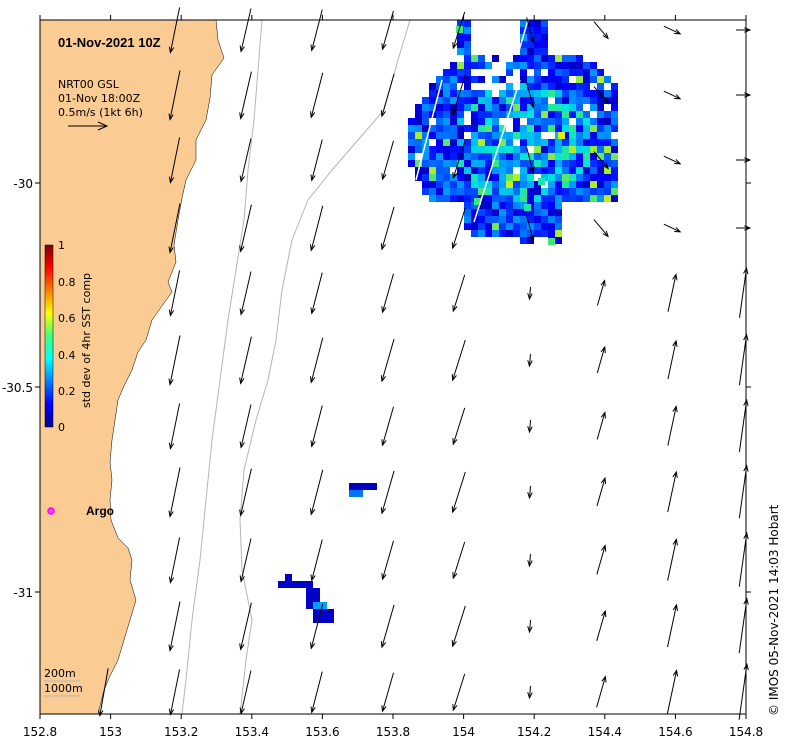 The image size is (789, 750). I want to click on colorbar-tick: 0.8, so click(67, 282).